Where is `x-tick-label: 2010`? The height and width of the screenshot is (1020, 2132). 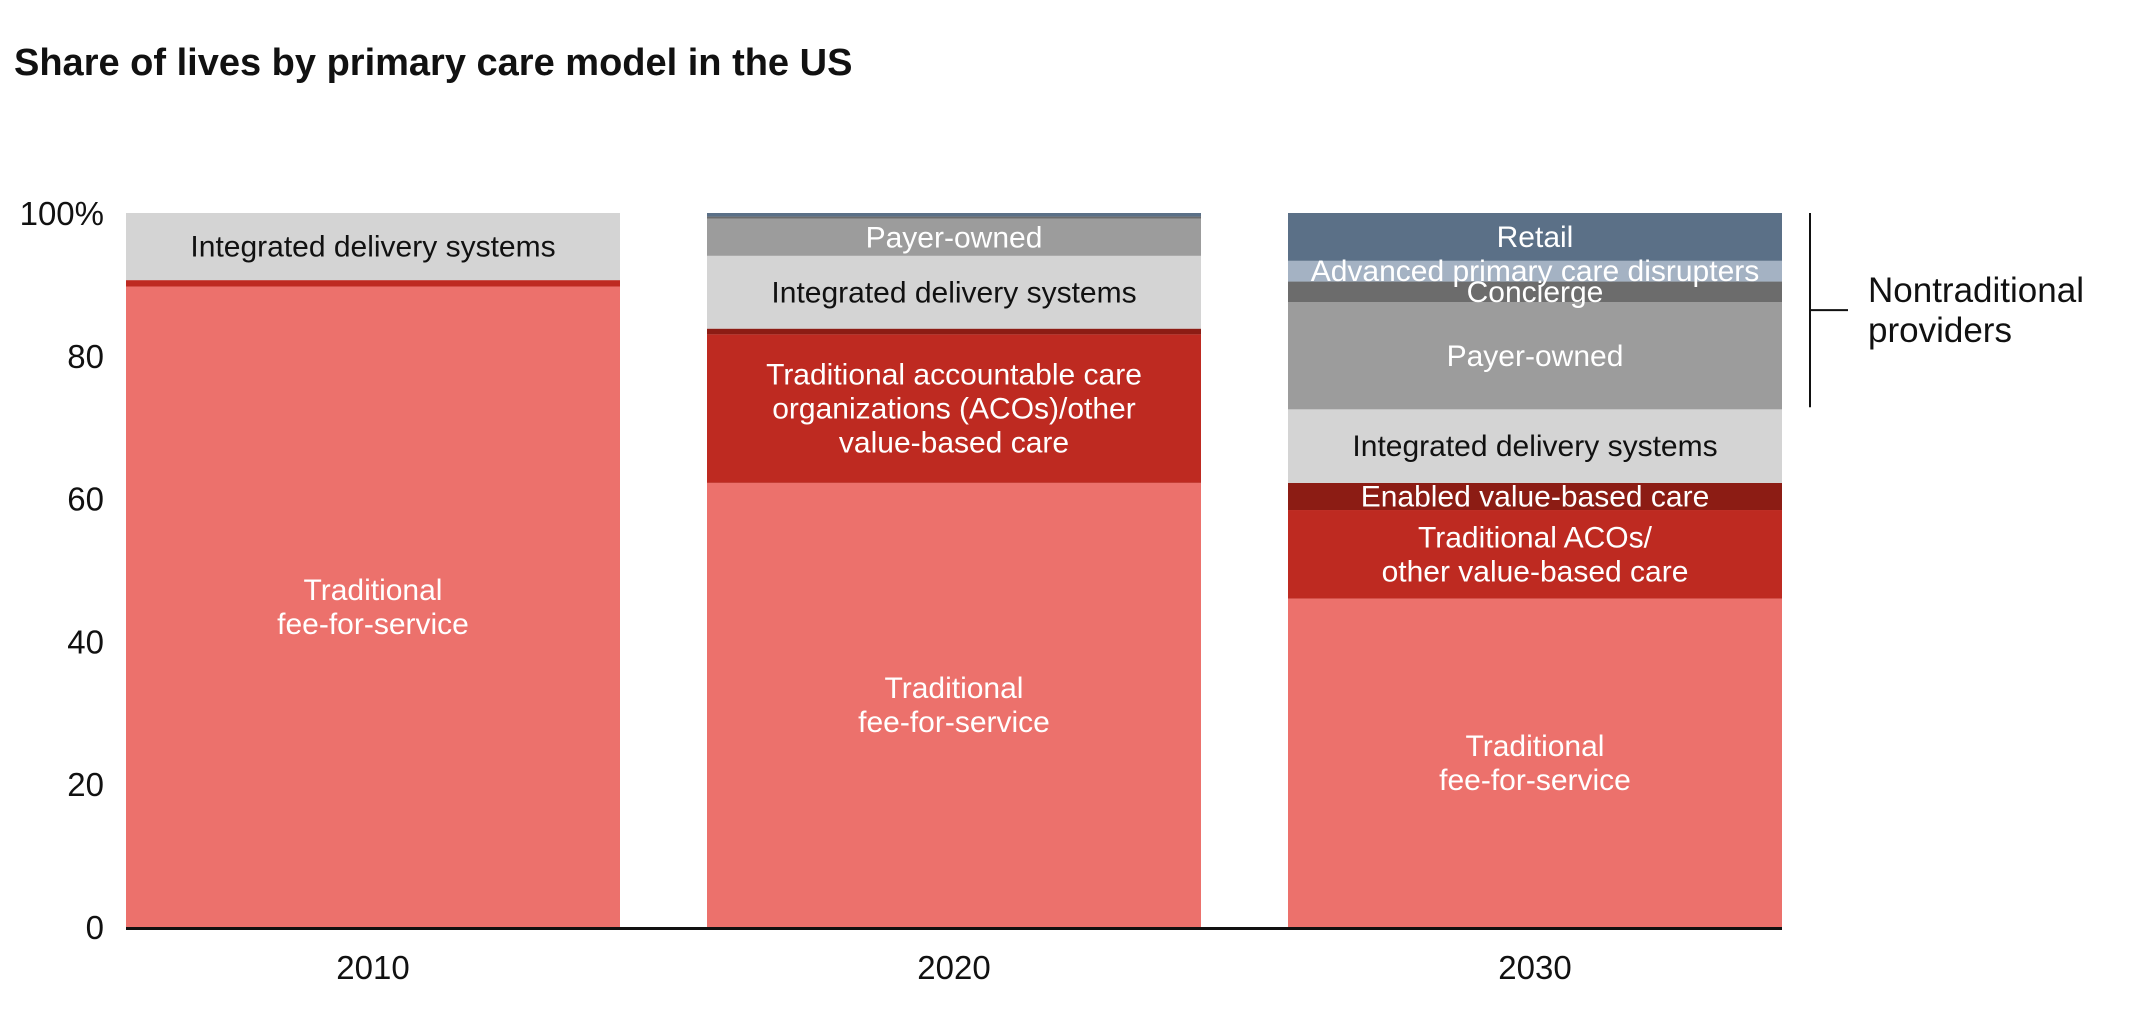
x-tick-label: 2010 is located at coordinates (372, 967).